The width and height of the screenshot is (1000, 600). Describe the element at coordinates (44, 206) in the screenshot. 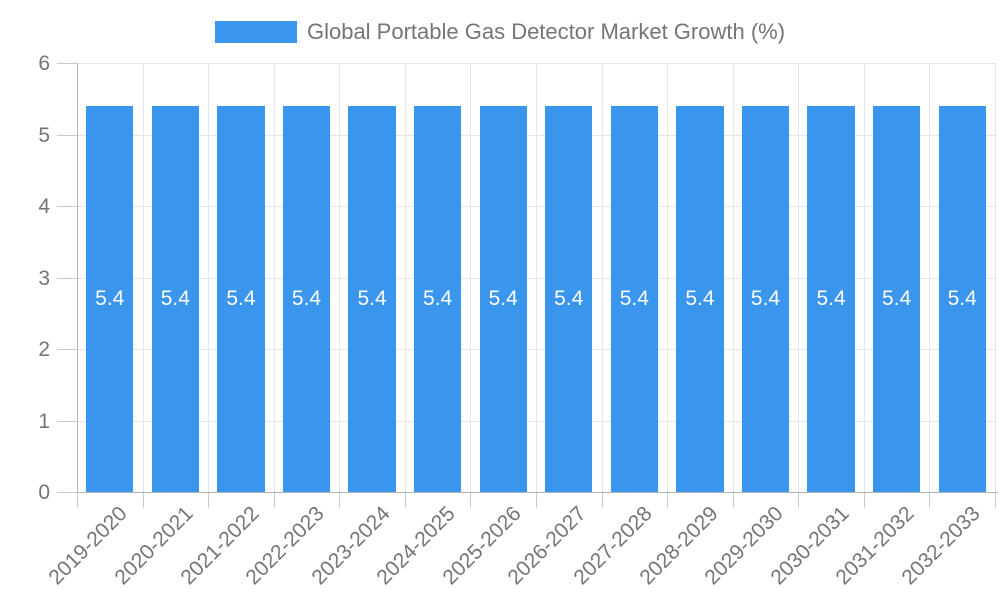

I see `y-tick-label: 4` at that location.